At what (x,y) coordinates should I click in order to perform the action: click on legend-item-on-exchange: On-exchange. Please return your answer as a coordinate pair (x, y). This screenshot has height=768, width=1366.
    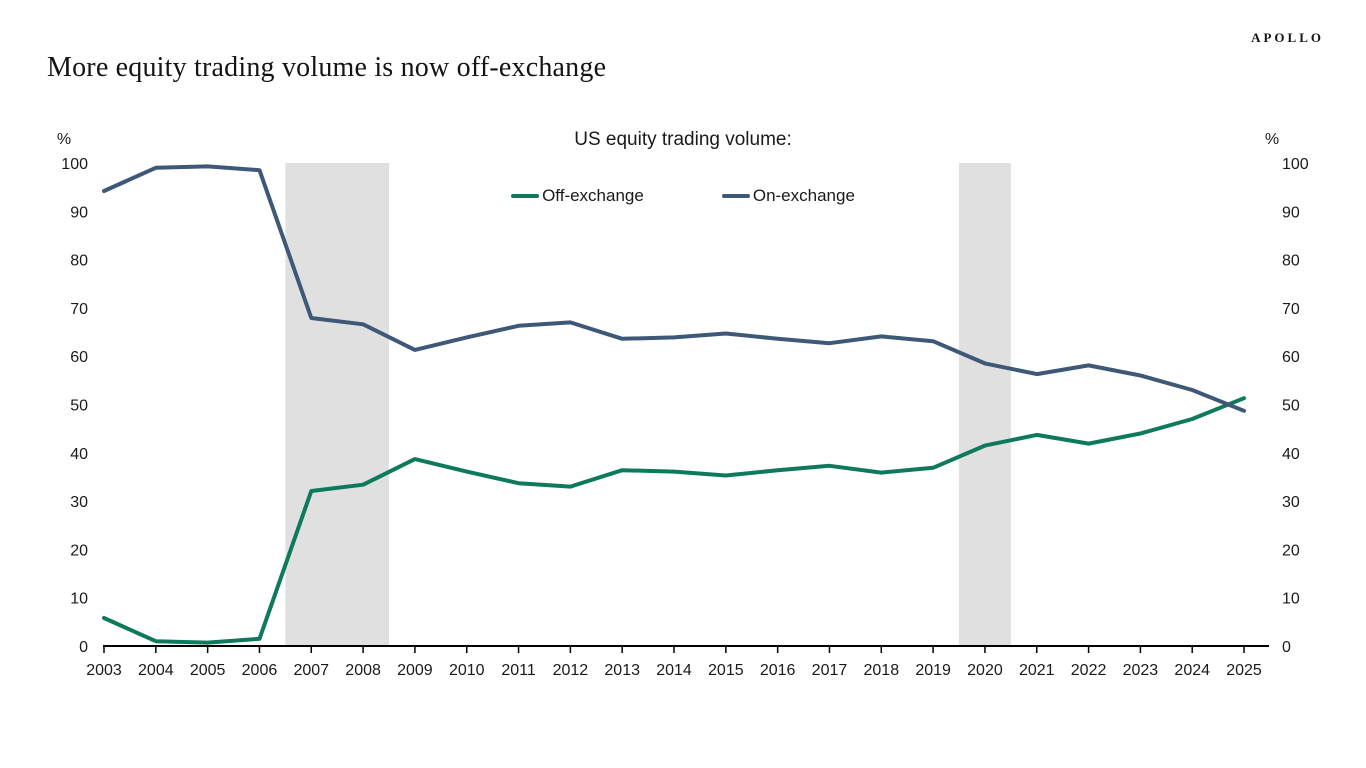
    Looking at the image, I should click on (788, 196).